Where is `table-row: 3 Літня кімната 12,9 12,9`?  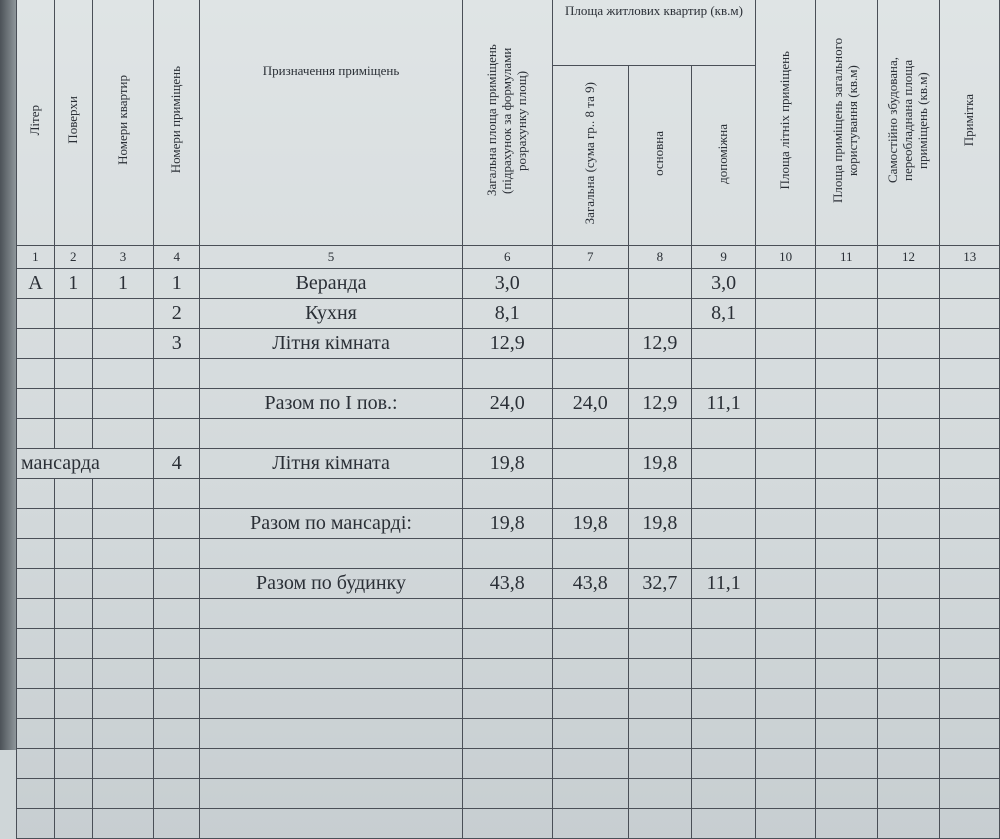 table-row: 3 Літня кімната 12,9 12,9 is located at coordinates (508, 343).